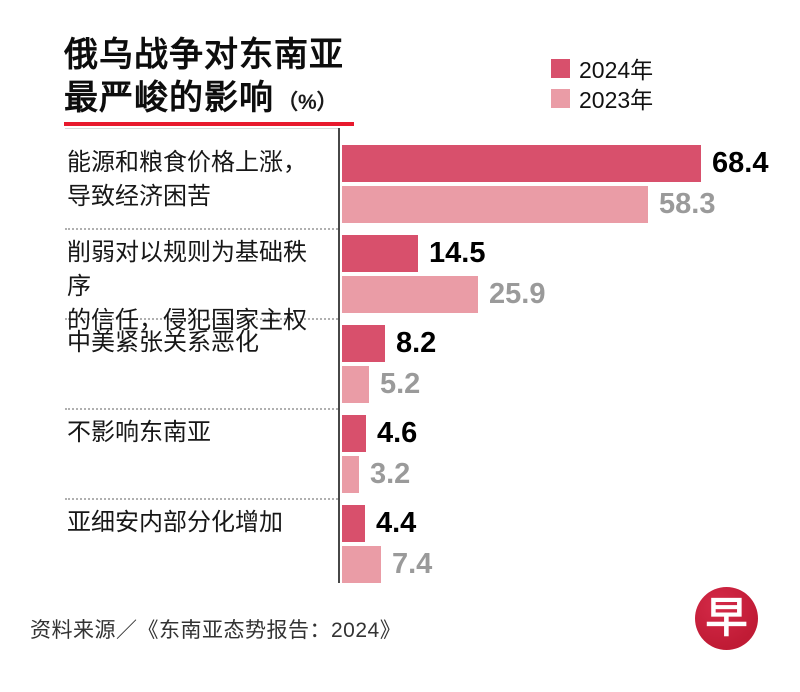 This screenshot has width=800, height=692. Describe the element at coordinates (616, 70) in the screenshot. I see `legend-label-2024: 2024年` at that location.